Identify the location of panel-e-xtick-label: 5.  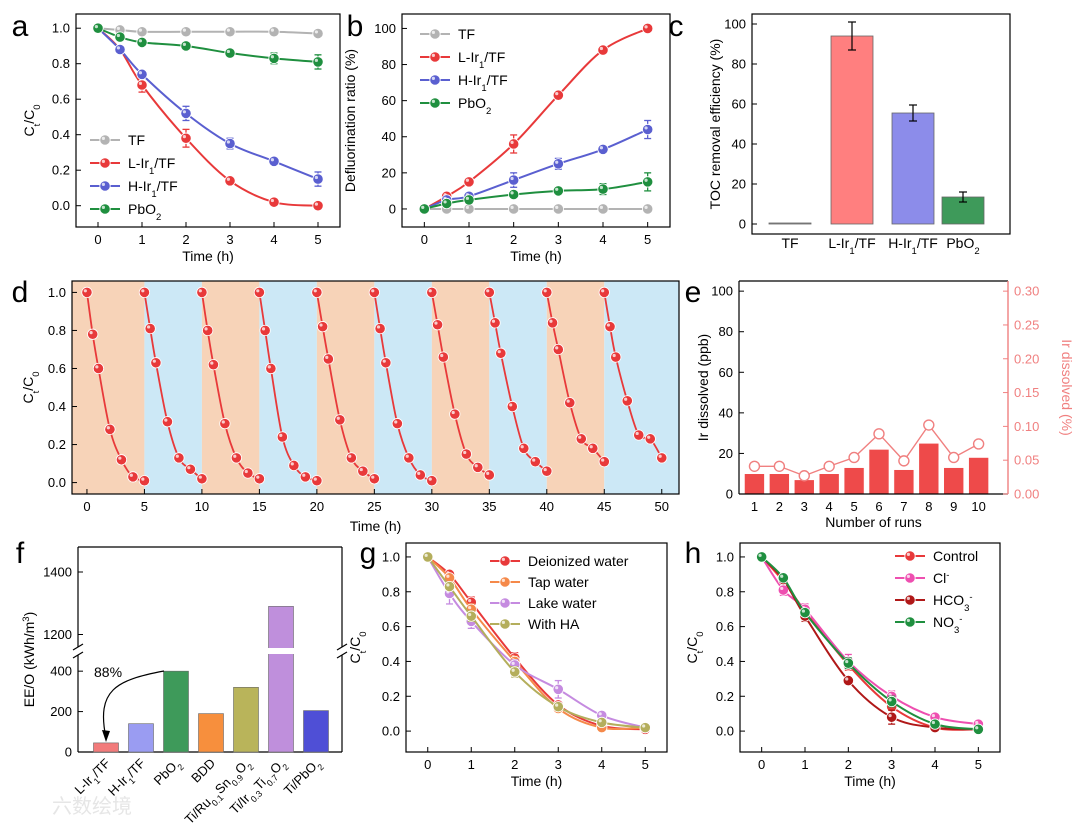
(853, 506).